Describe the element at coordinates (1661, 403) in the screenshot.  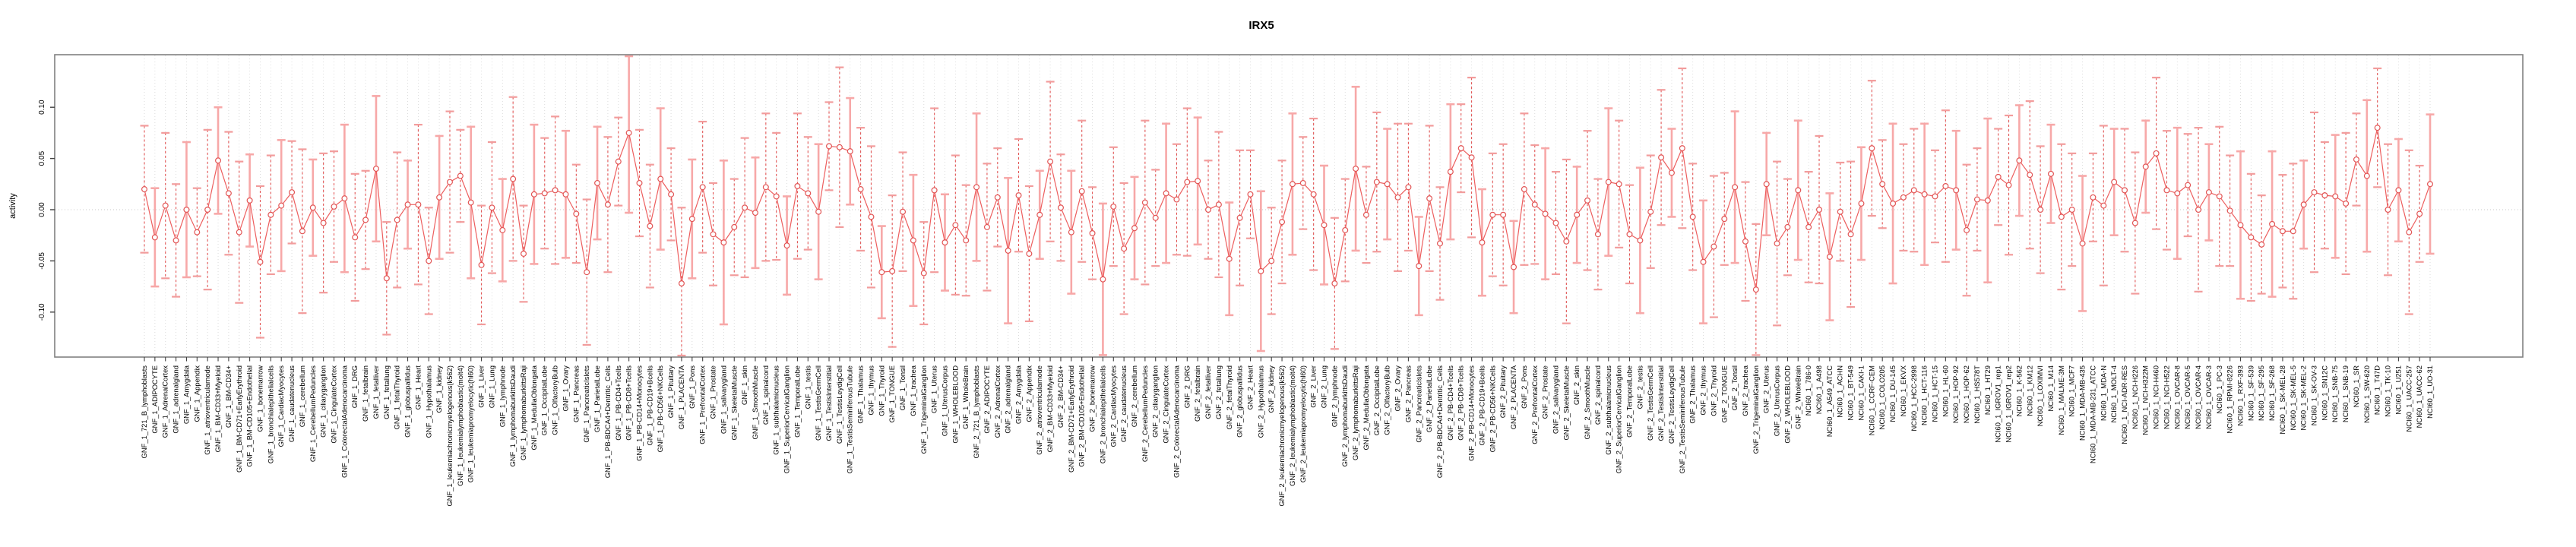
I see `x-tick-label: GNF_2_TestisInterstitial` at that location.